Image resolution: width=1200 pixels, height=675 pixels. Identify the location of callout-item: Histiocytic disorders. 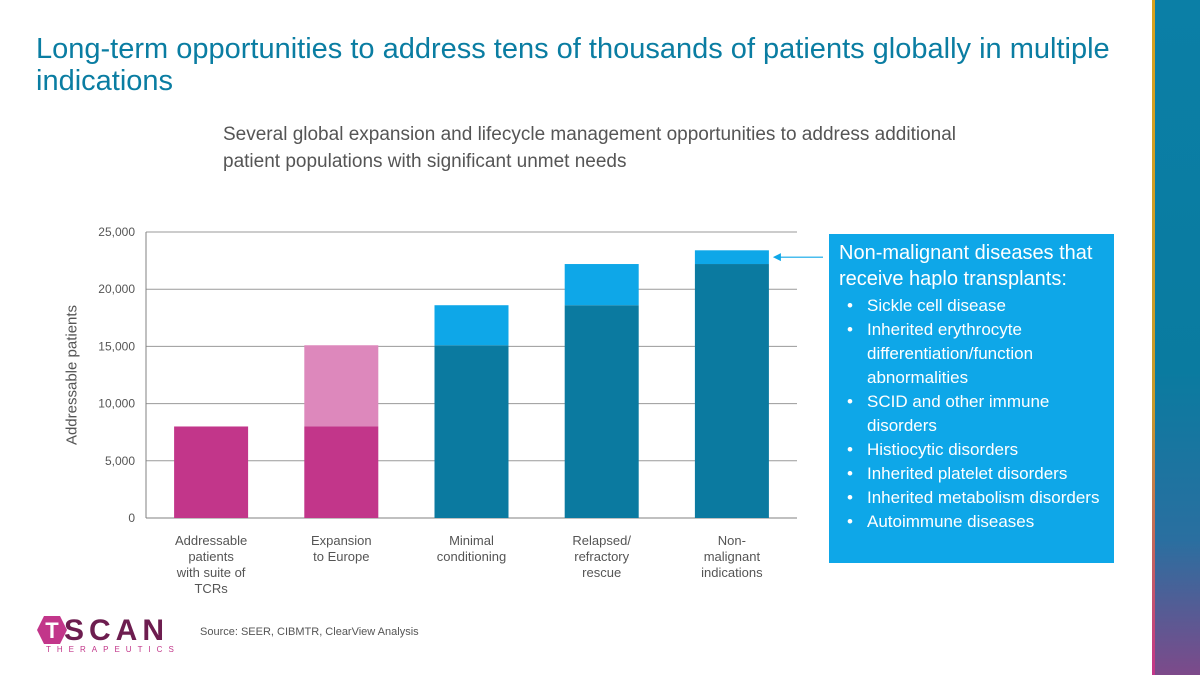
(976, 450).